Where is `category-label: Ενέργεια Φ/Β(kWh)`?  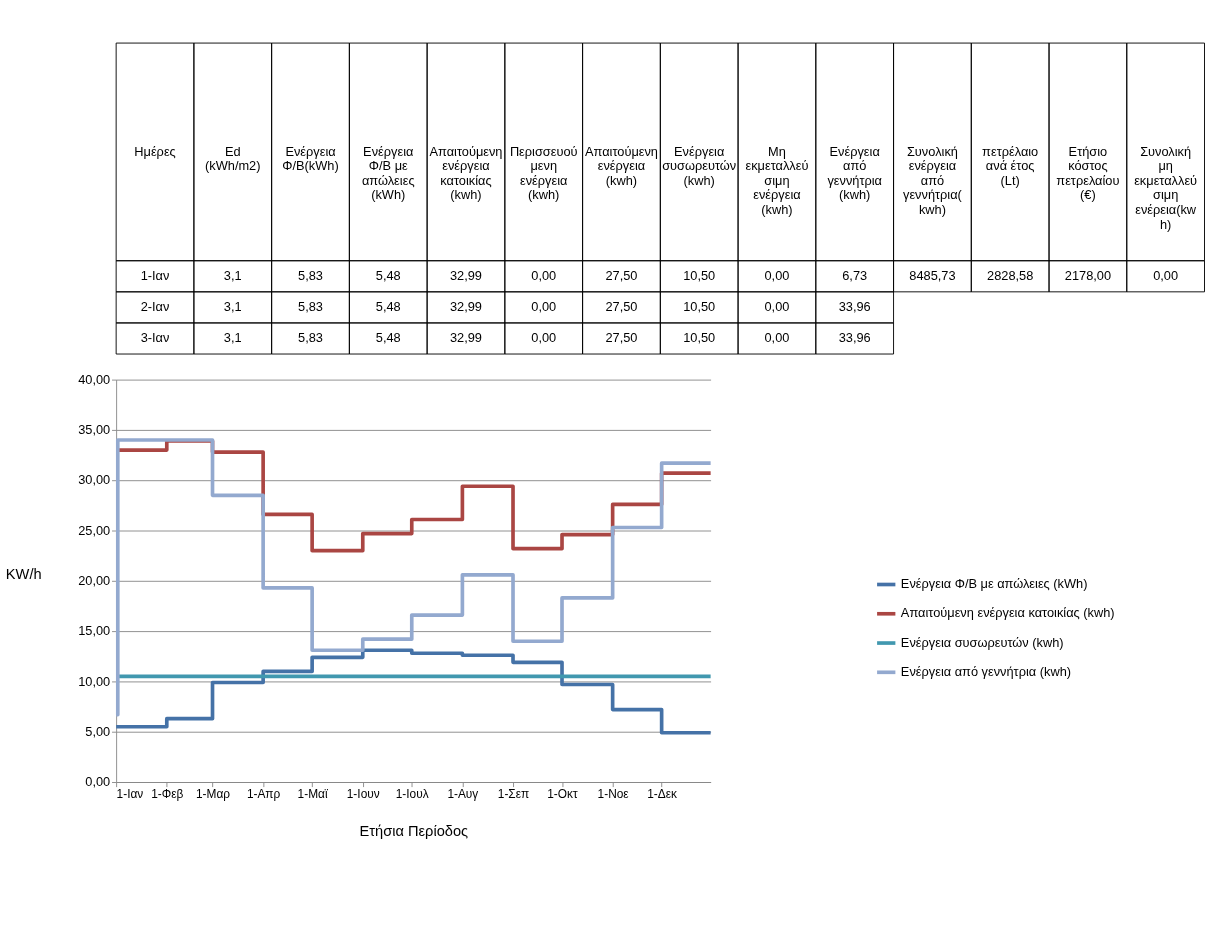
category-label: Ενέργεια Φ/Β(kWh) is located at coordinates (310, 158).